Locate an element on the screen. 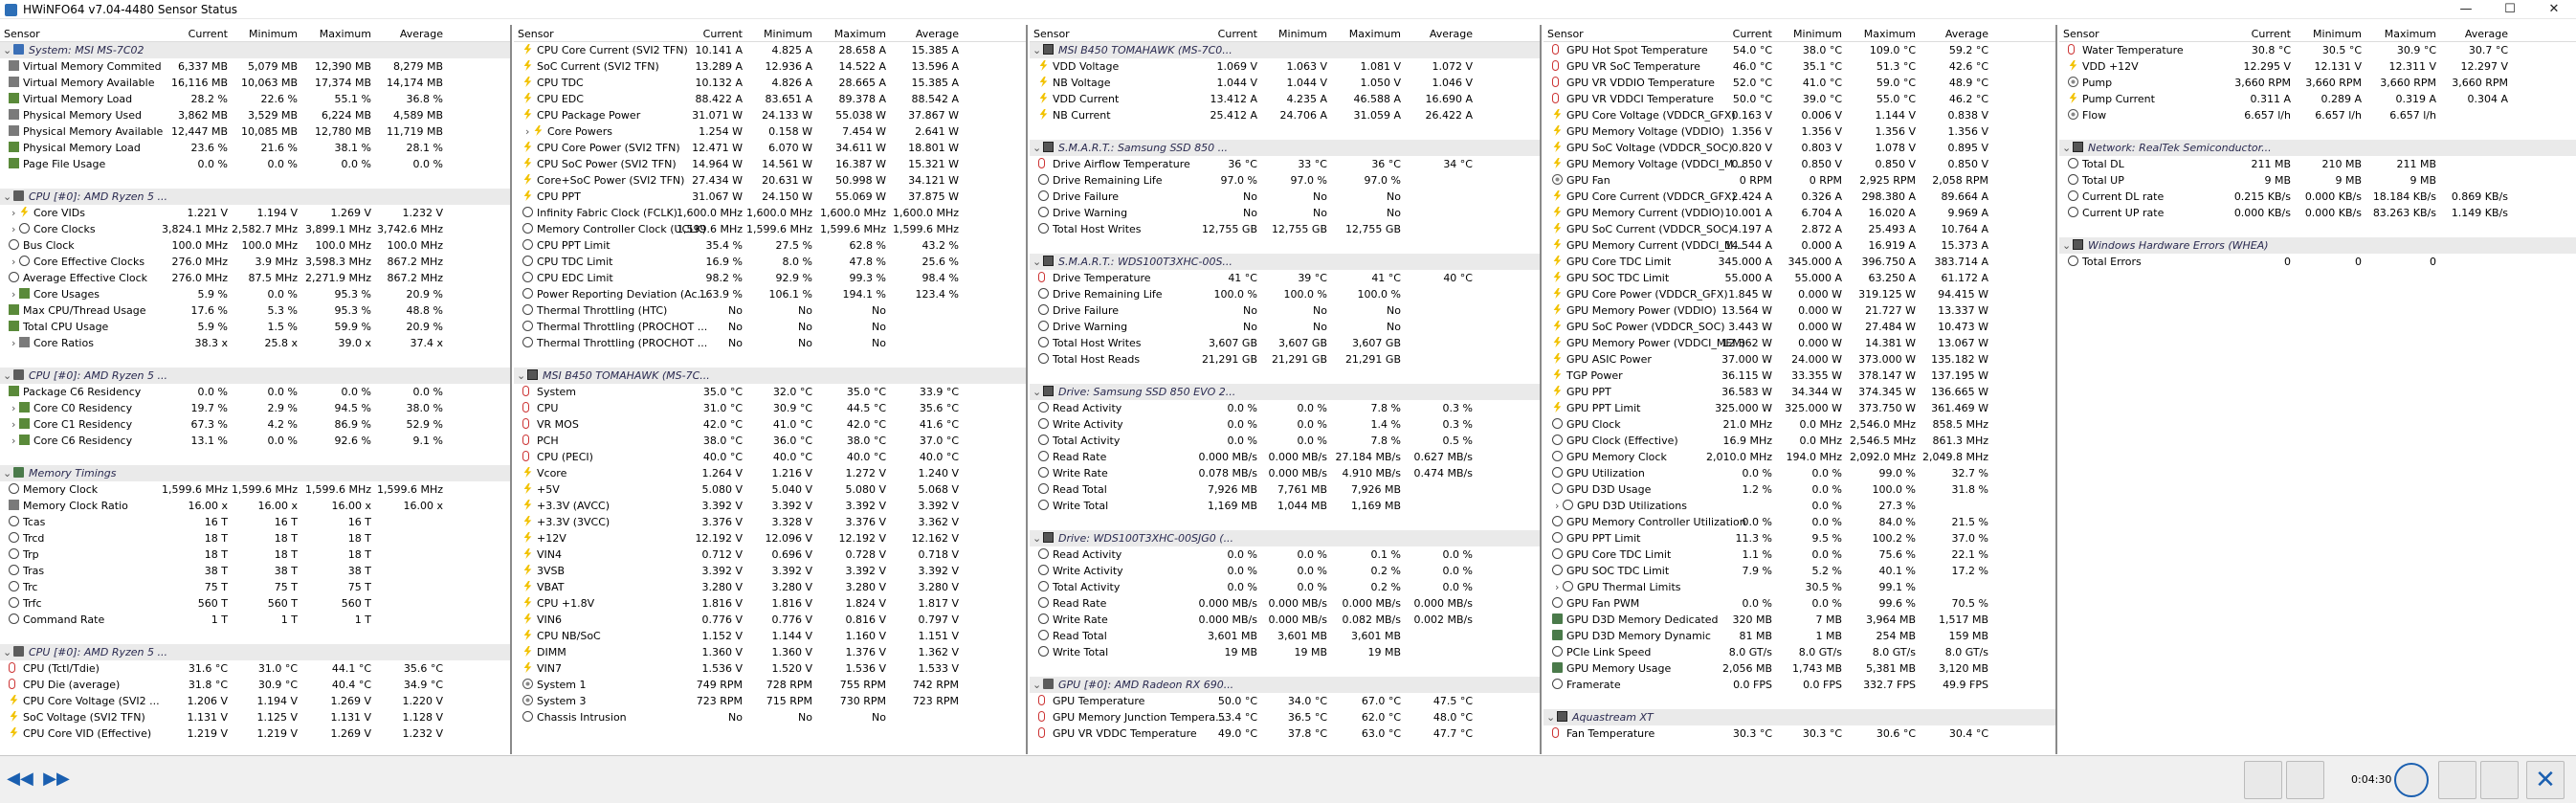 The height and width of the screenshot is (803, 2576). sensor-row: Total Errors 0 0 0 is located at coordinates (2317, 262).